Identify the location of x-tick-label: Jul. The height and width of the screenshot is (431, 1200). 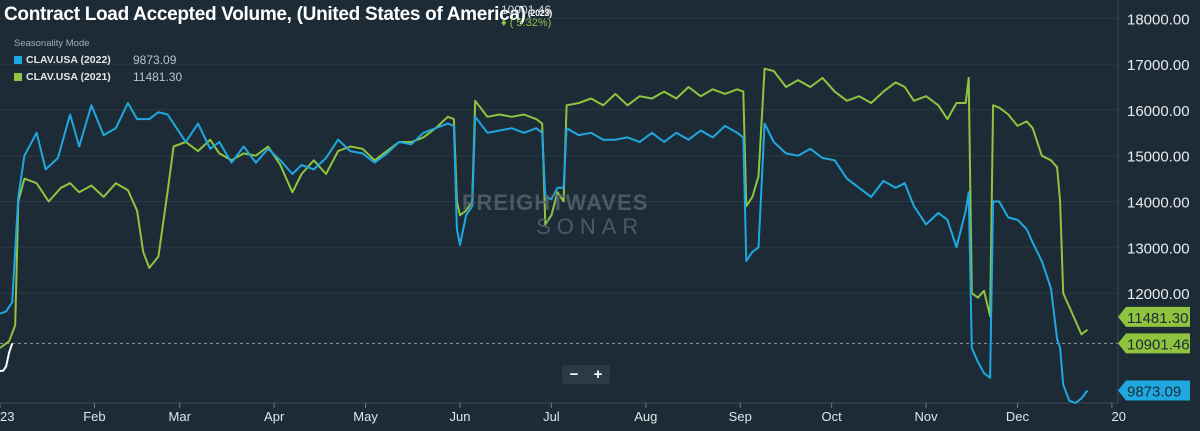
(551, 416).